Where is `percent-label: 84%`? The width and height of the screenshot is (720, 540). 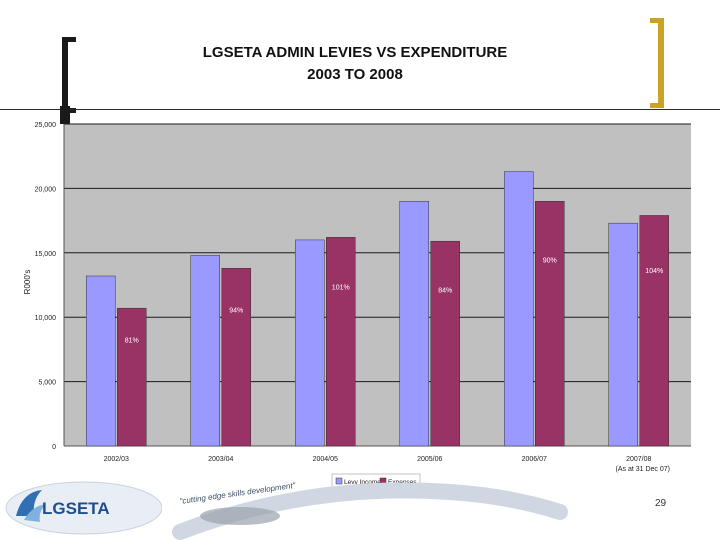 percent-label: 84% is located at coordinates (445, 290).